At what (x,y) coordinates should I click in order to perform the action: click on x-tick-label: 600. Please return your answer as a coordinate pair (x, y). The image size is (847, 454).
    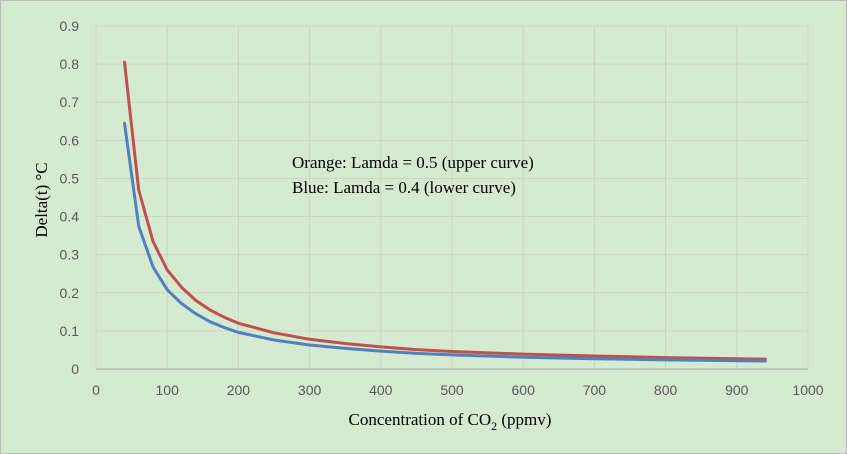
    Looking at the image, I should click on (524, 390).